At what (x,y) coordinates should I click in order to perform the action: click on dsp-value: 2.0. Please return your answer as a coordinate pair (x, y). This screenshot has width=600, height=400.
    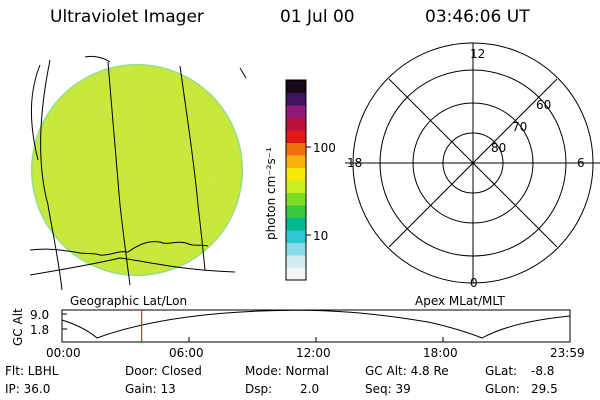
    Looking at the image, I should click on (310, 389).